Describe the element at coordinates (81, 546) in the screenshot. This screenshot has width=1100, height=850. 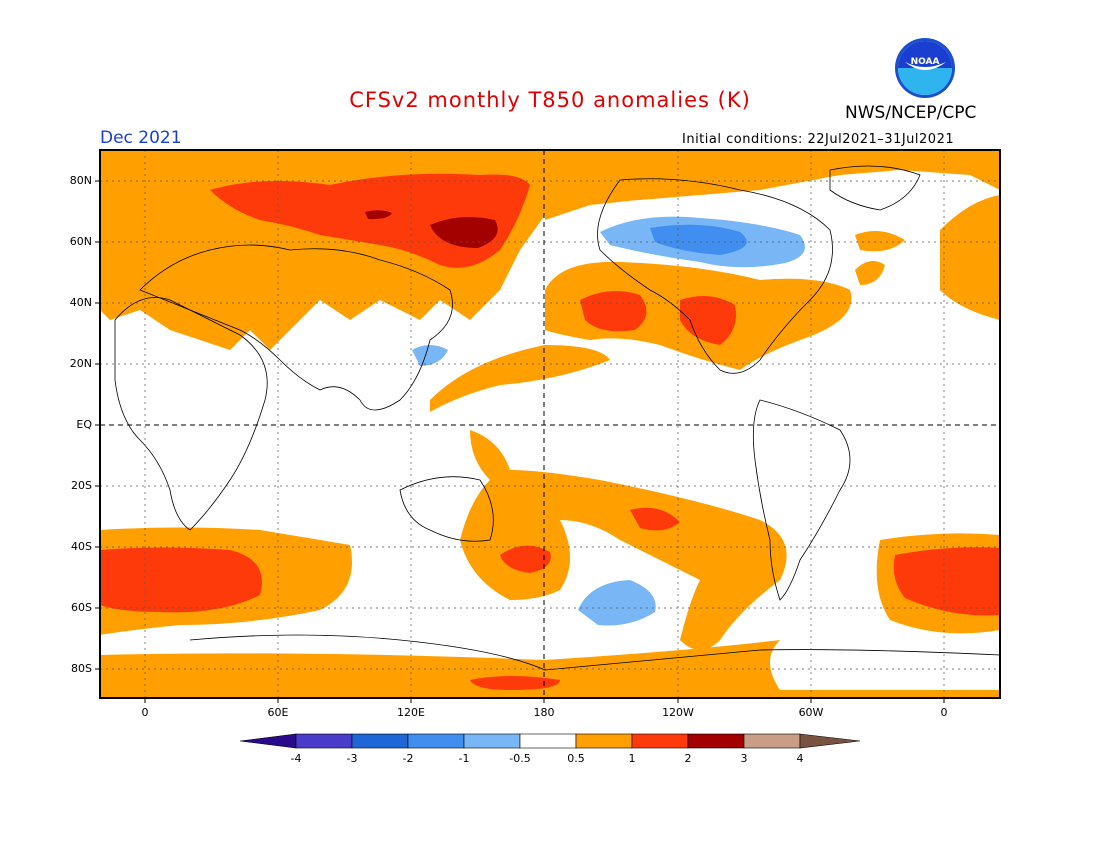
I see `lat-label: 40S` at that location.